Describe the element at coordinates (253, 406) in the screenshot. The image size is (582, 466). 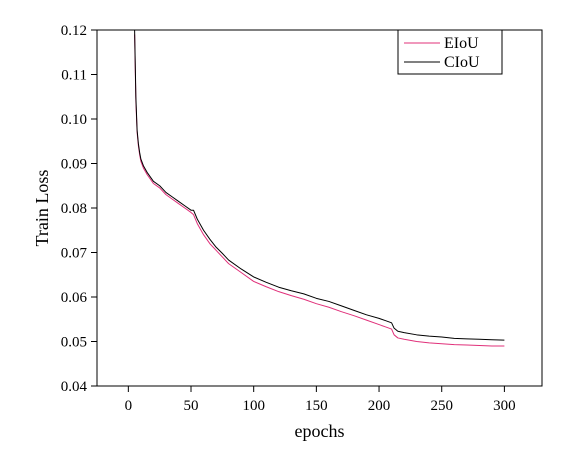
I see `x-tick-label: 100` at that location.